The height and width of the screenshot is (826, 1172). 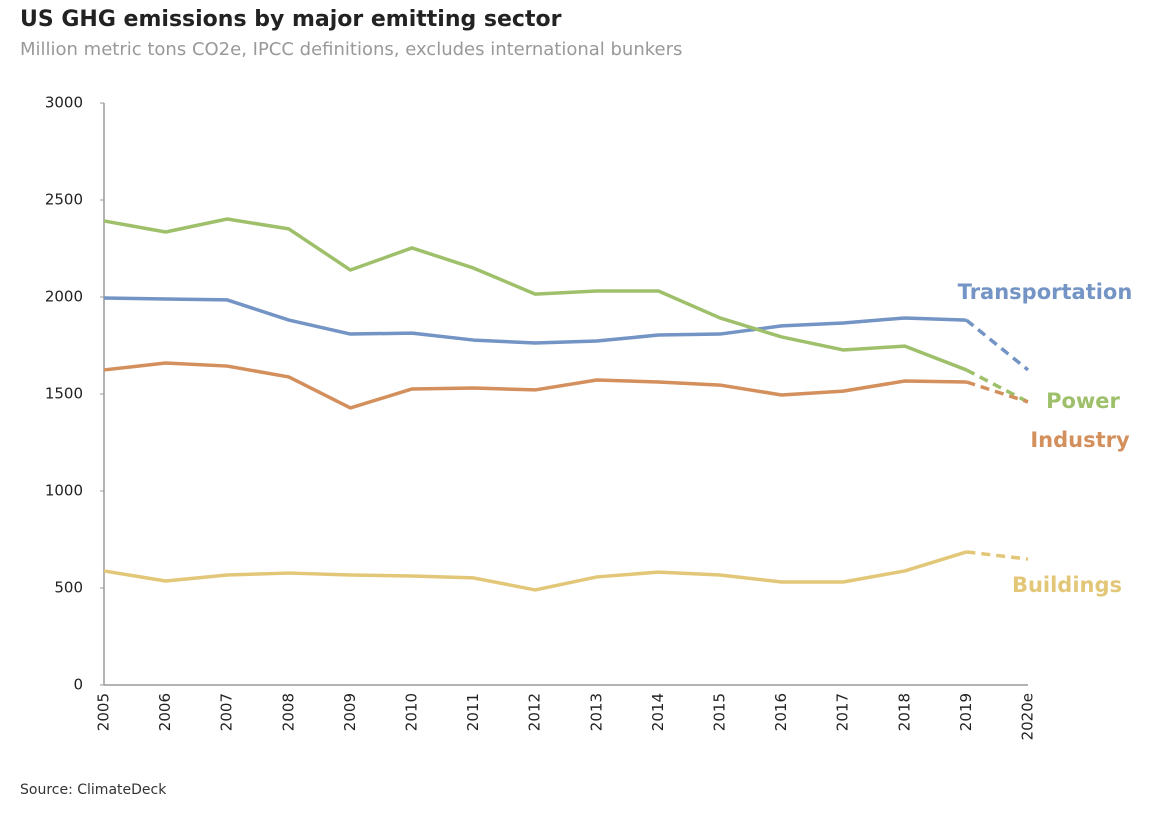 What do you see at coordinates (68, 588) in the screenshot?
I see `y-tick-label: 500` at bounding box center [68, 588].